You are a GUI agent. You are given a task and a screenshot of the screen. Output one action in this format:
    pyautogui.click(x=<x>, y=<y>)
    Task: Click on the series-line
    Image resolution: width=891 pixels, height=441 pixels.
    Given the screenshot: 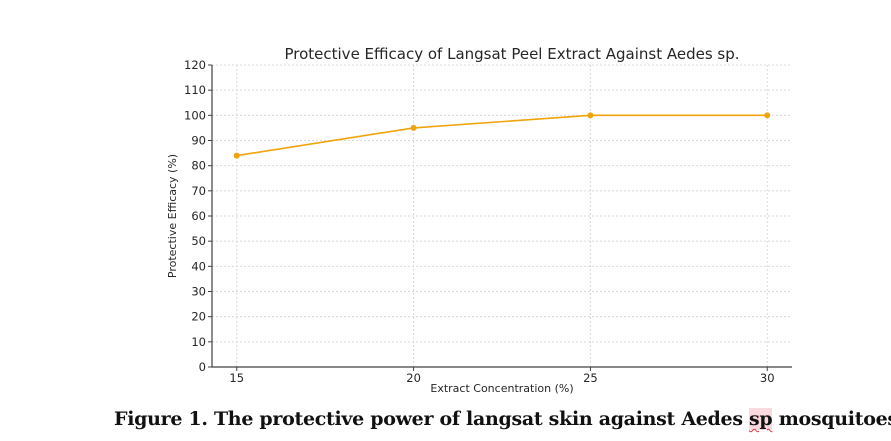 What is the action you would take?
    pyautogui.click(x=502, y=135)
    